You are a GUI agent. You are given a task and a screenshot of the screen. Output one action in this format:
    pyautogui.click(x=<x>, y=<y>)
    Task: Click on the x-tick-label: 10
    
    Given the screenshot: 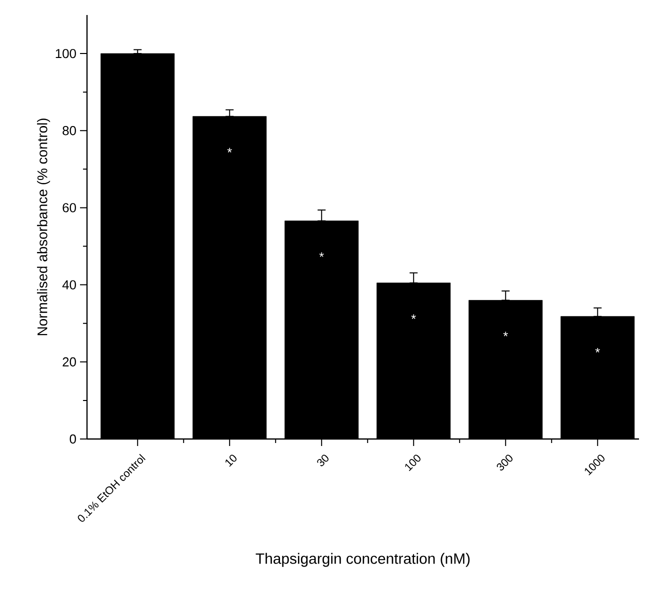 What is the action you would take?
    pyautogui.click(x=230, y=460)
    